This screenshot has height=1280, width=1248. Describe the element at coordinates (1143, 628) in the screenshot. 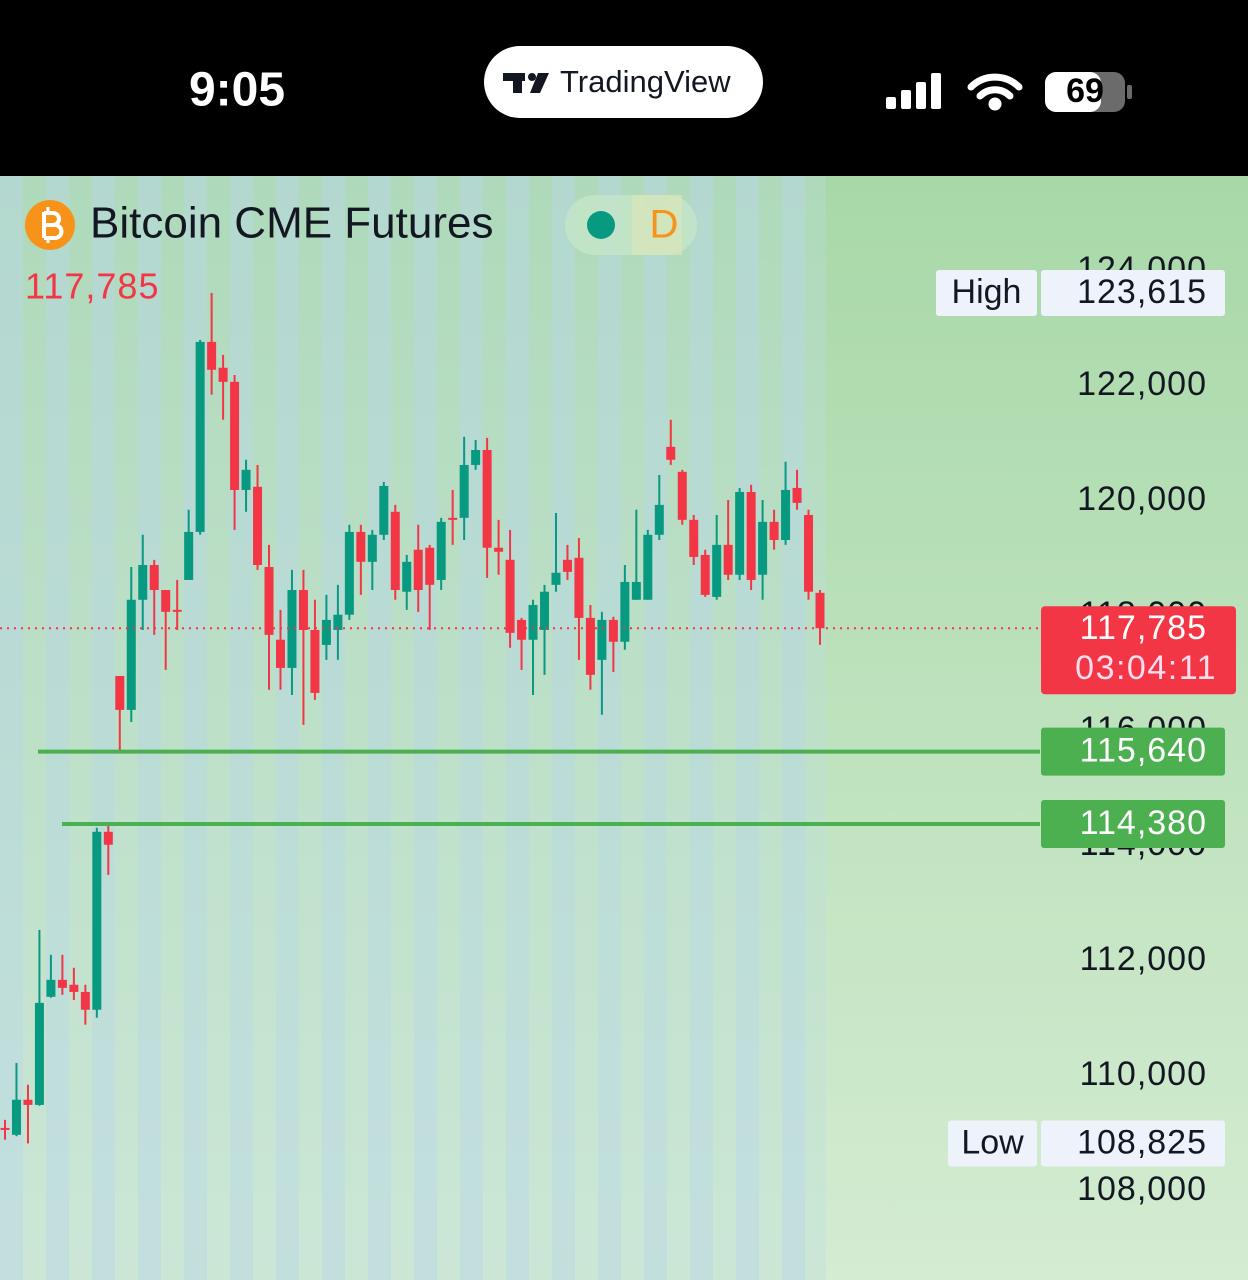

I see `last-price-label: 117,785` at that location.